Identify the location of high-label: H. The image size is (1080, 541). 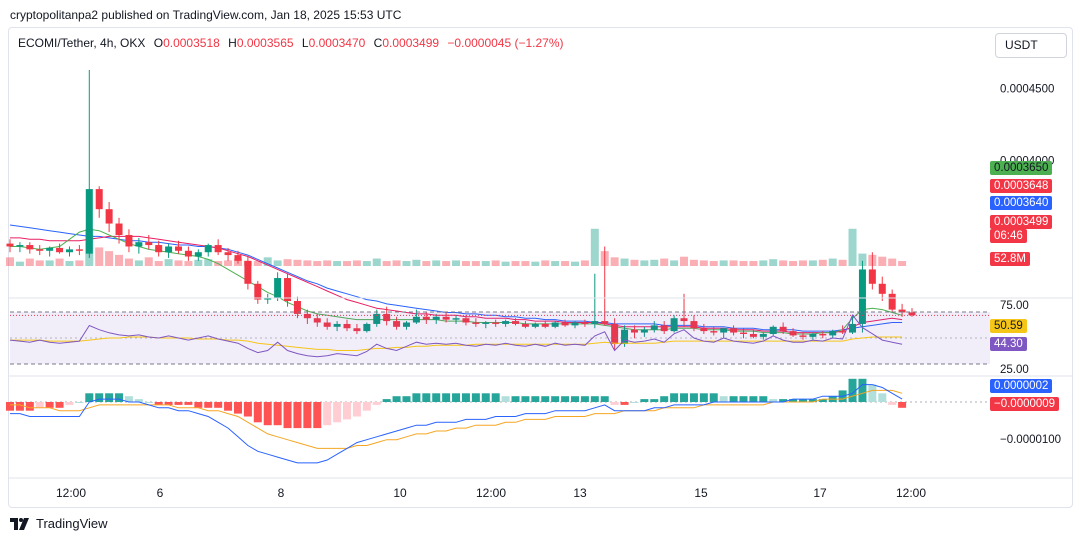
(232, 43).